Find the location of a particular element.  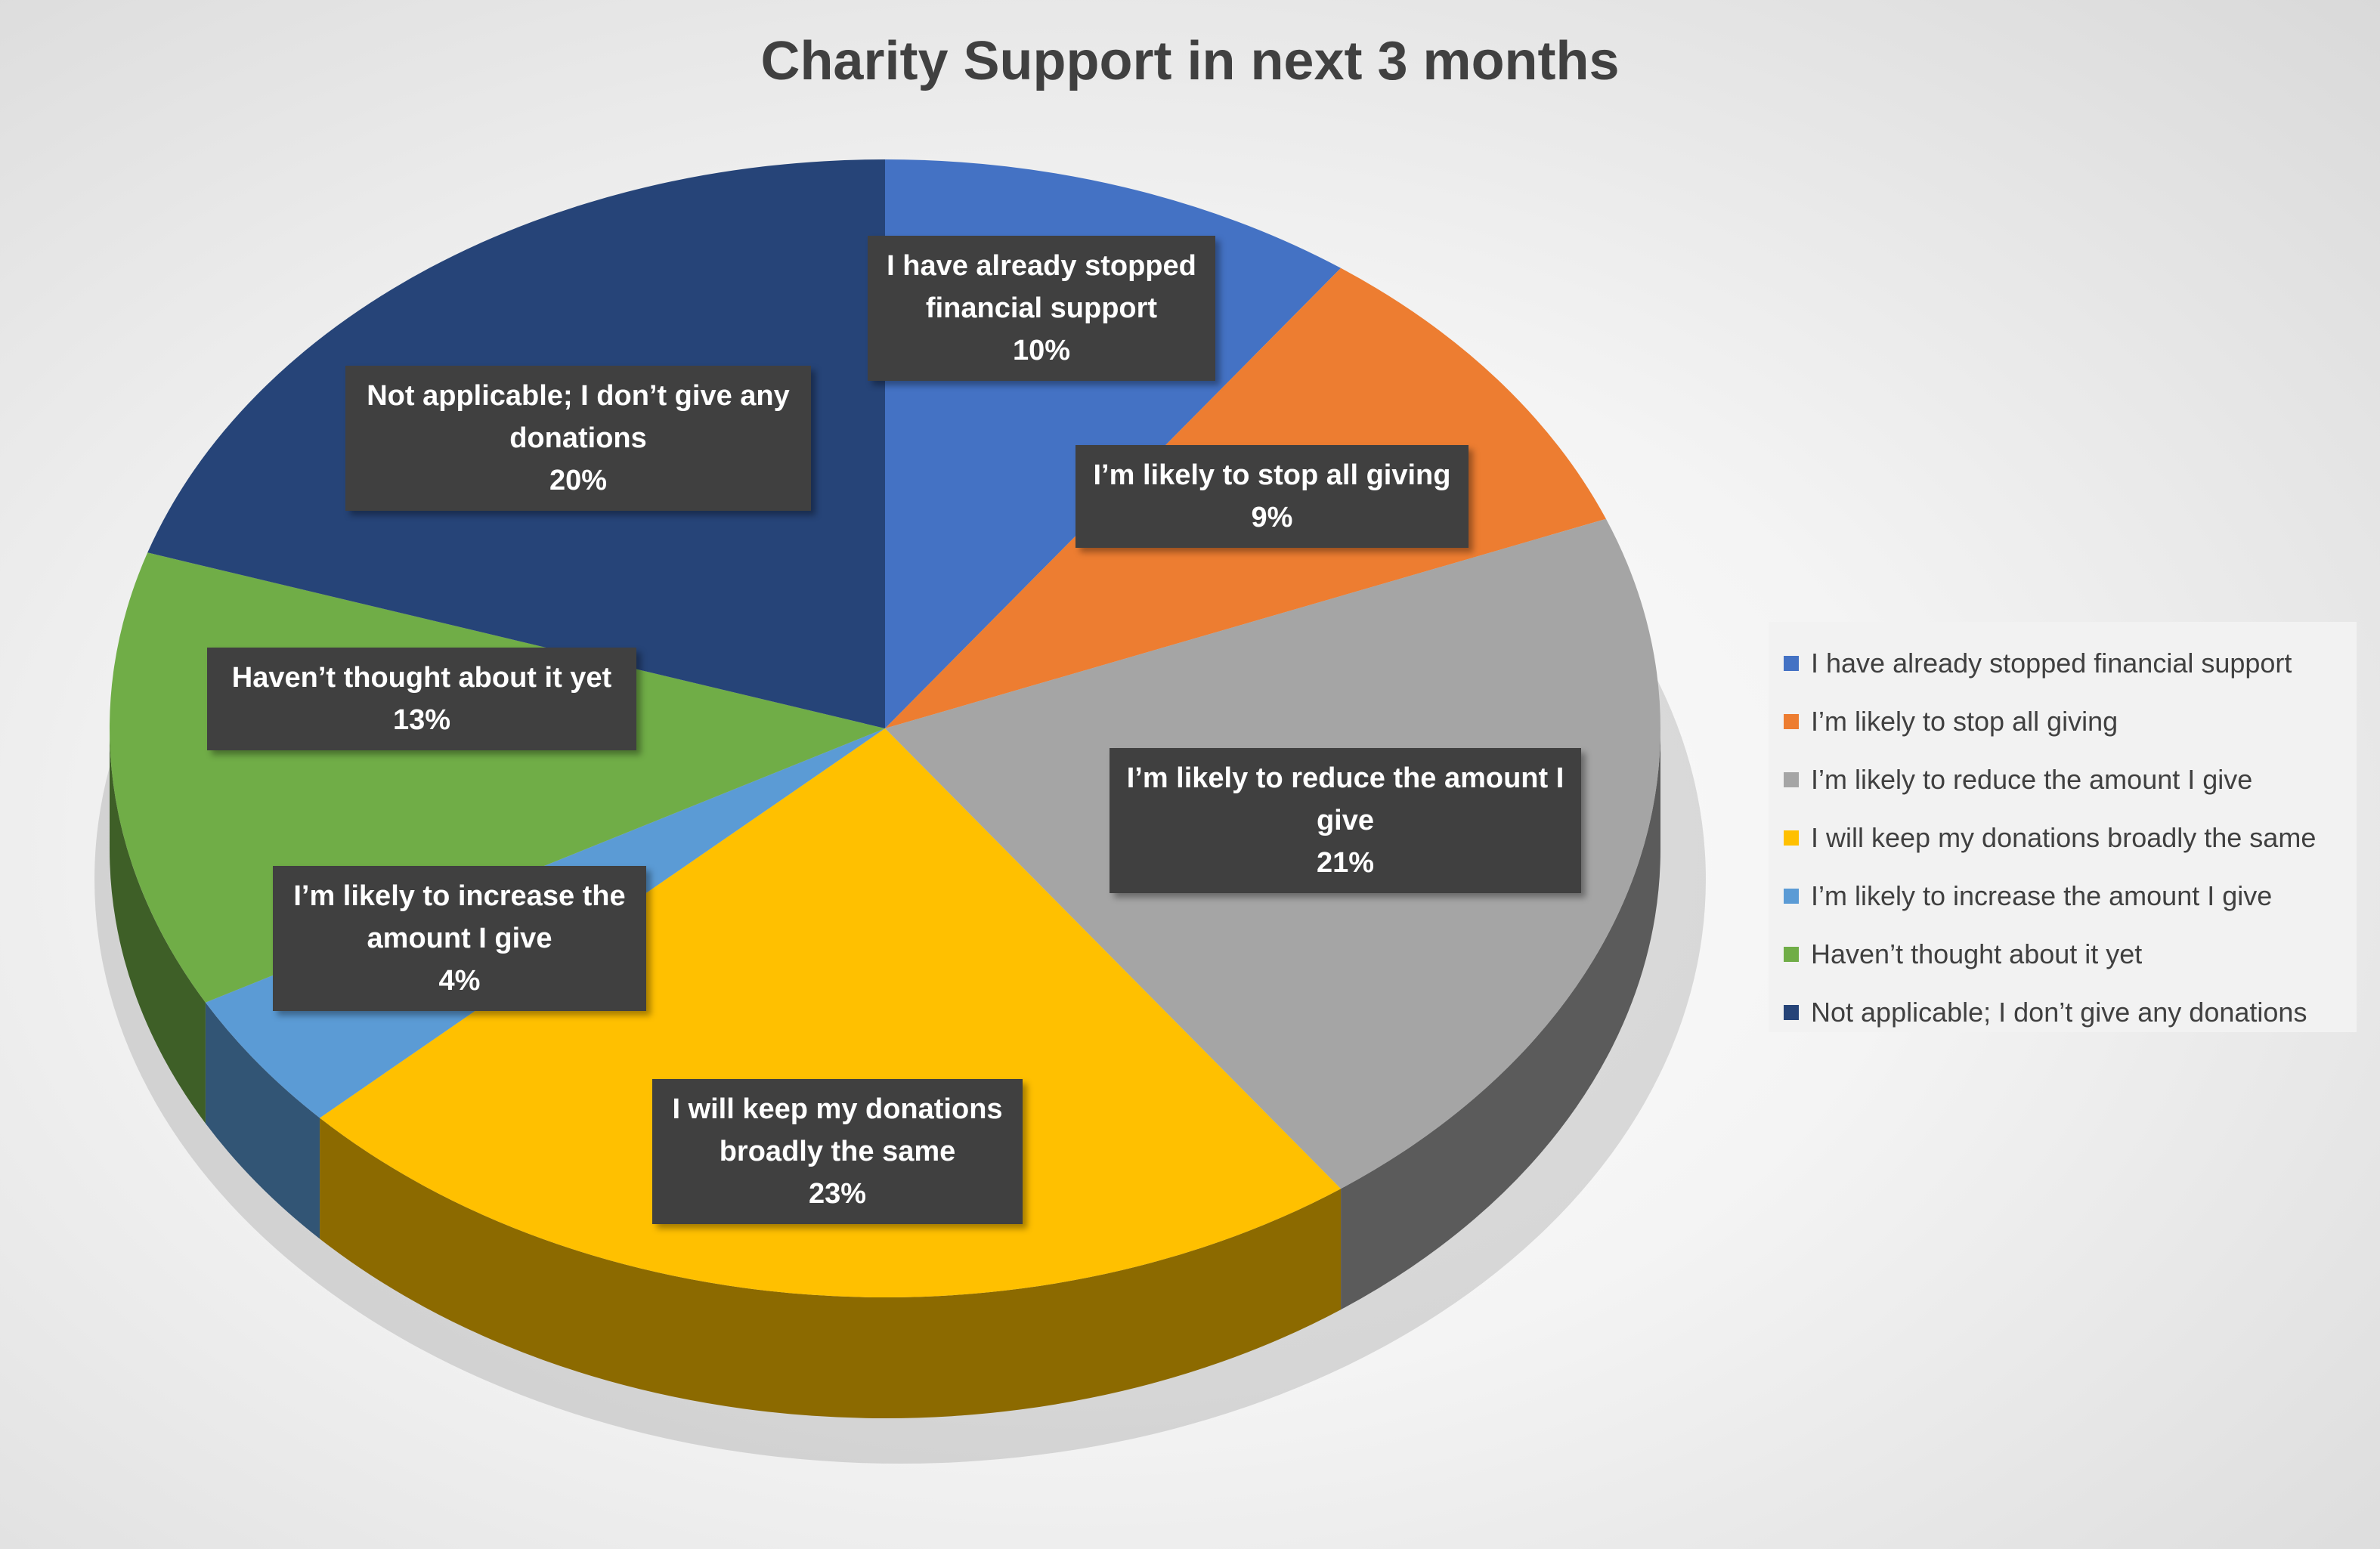

data-label-category: I have already stopped financial support is located at coordinates (1041, 287).